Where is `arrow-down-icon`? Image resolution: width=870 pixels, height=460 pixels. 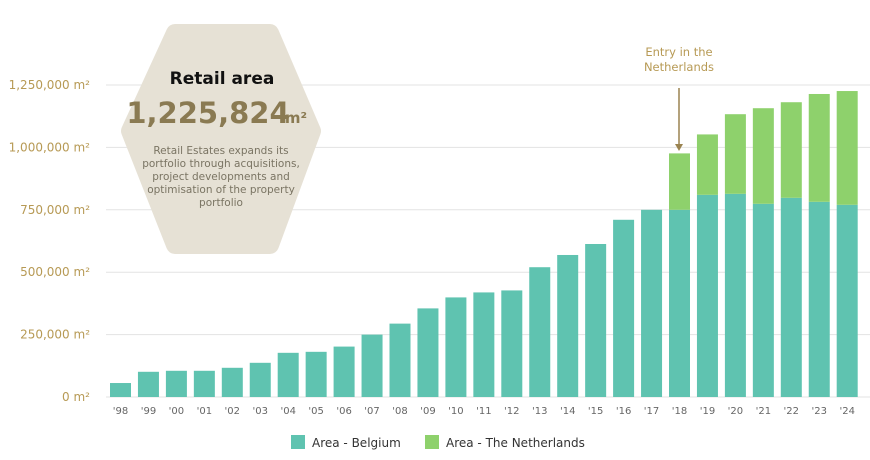 arrow-down-icon is located at coordinates (679, 147).